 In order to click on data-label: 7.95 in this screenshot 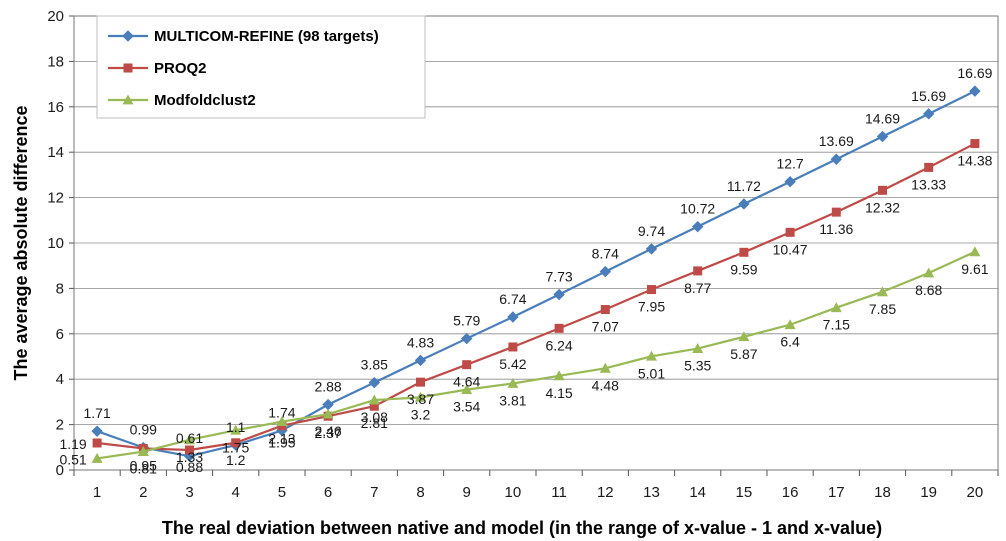, I will do `click(651, 307)`.